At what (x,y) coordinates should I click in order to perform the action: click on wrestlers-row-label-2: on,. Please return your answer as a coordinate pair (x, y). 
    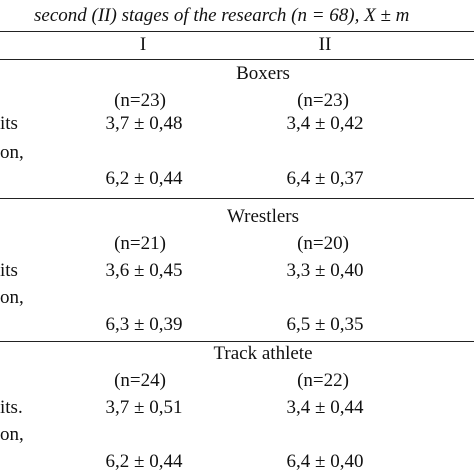
    Looking at the image, I should click on (12, 297).